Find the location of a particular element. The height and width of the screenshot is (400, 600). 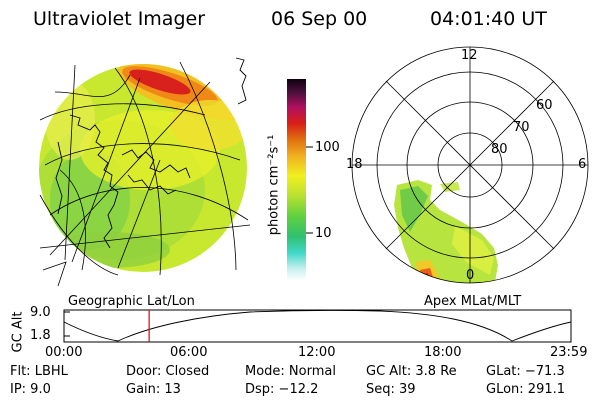

timeline-ytick-1-8: 1.8 is located at coordinates (40, 335).